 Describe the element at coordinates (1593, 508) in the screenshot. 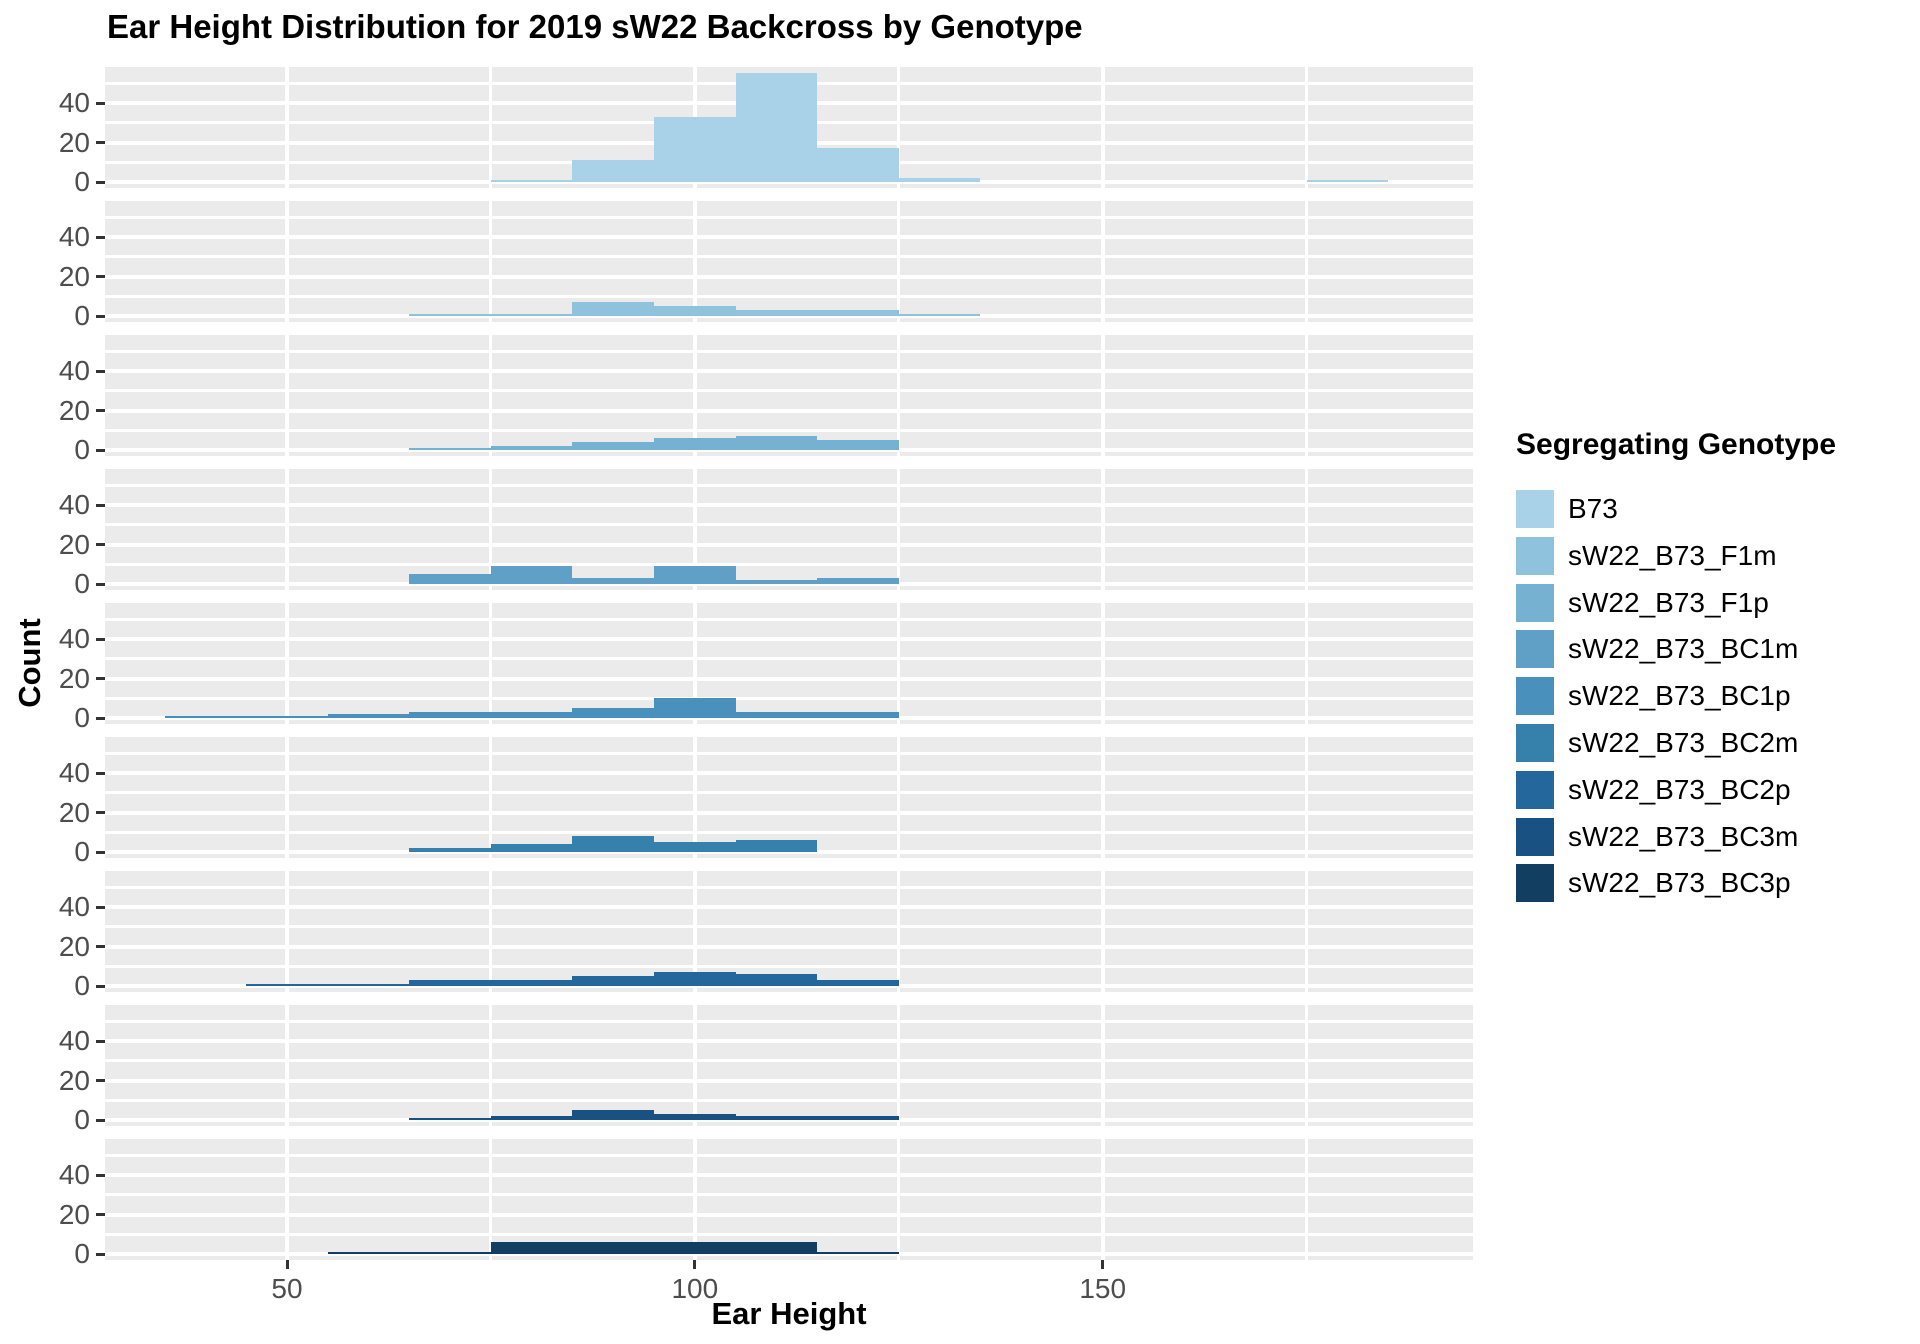

I see `legend-label: B73` at that location.